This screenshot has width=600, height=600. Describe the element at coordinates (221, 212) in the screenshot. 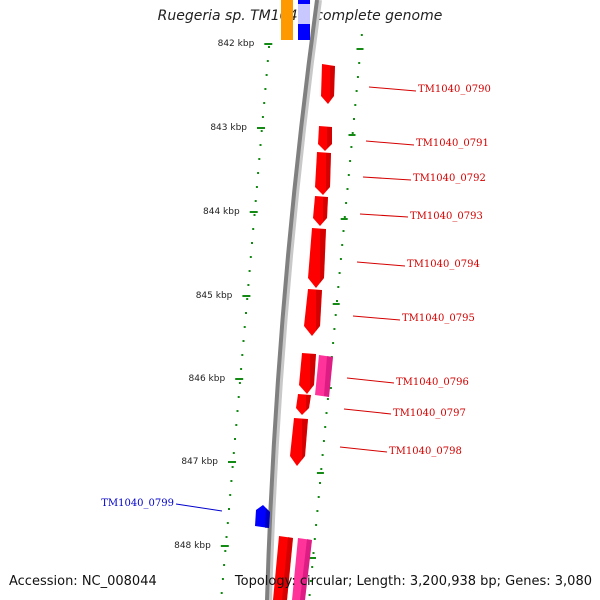

I see `scale-tick-label: 844 kbp` at that location.